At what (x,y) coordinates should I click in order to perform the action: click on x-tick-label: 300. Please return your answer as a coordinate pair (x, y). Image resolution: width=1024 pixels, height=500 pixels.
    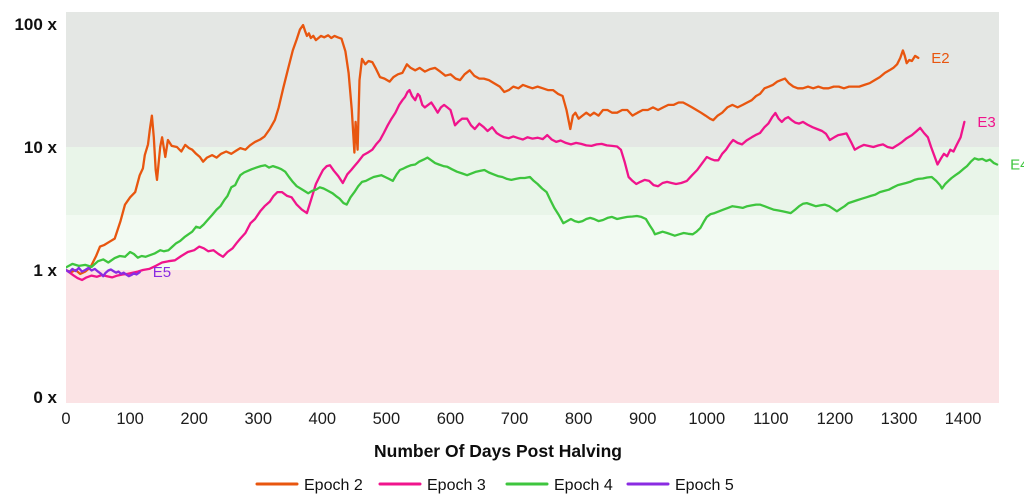
    Looking at the image, I should click on (258, 419).